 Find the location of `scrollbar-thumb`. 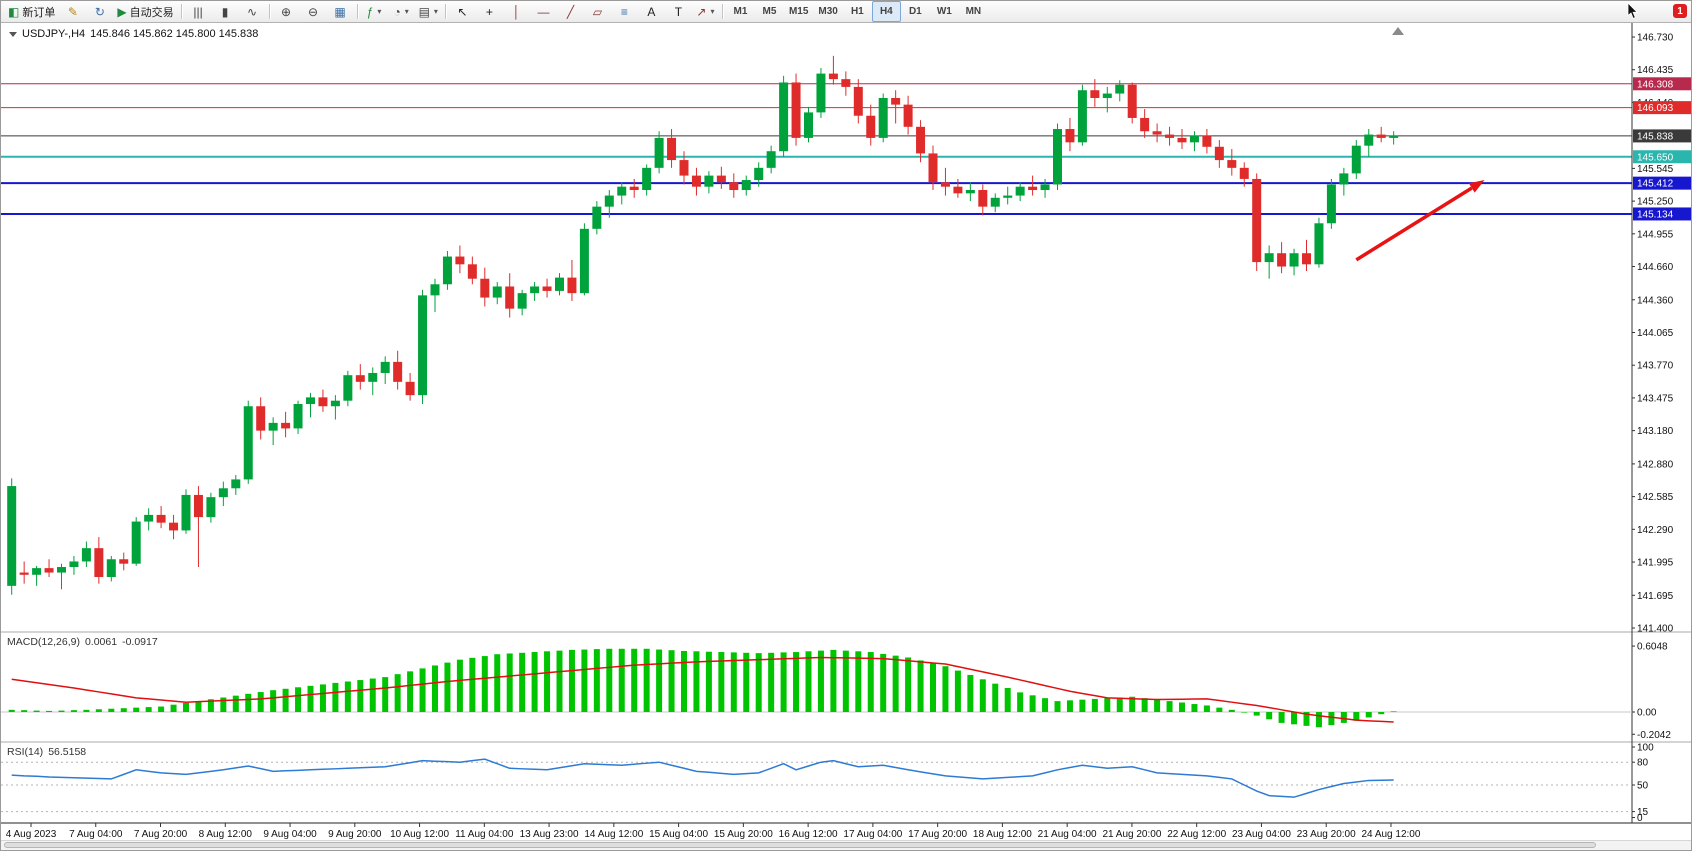

scrollbar-thumb is located at coordinates (800, 845).